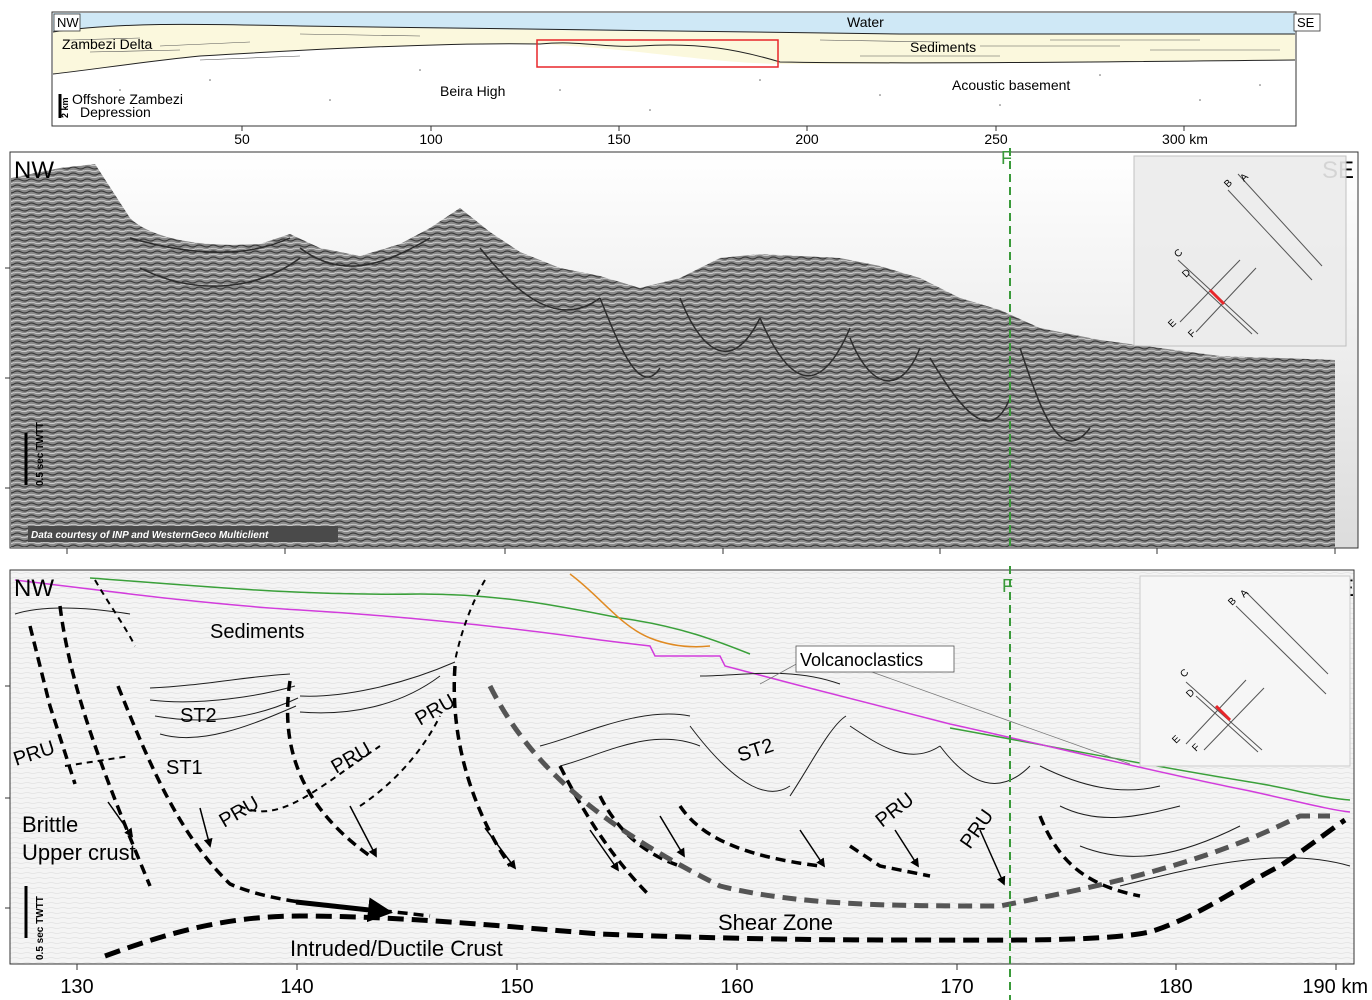  Describe the element at coordinates (184, 768) in the screenshot. I see `st1-label: ST1` at that location.